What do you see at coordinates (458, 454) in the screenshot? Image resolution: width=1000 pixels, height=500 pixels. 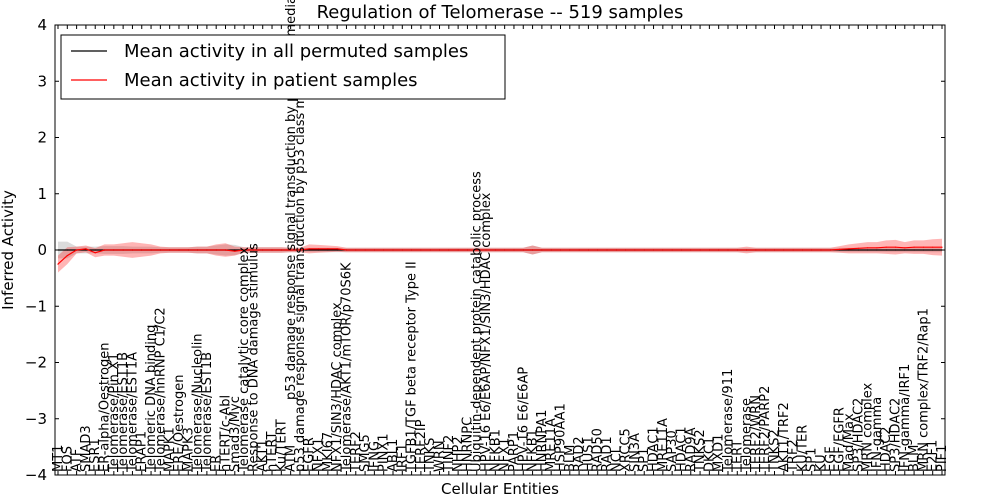 I see `x-tick-label-nhp2: NHP2` at bounding box center [458, 454].